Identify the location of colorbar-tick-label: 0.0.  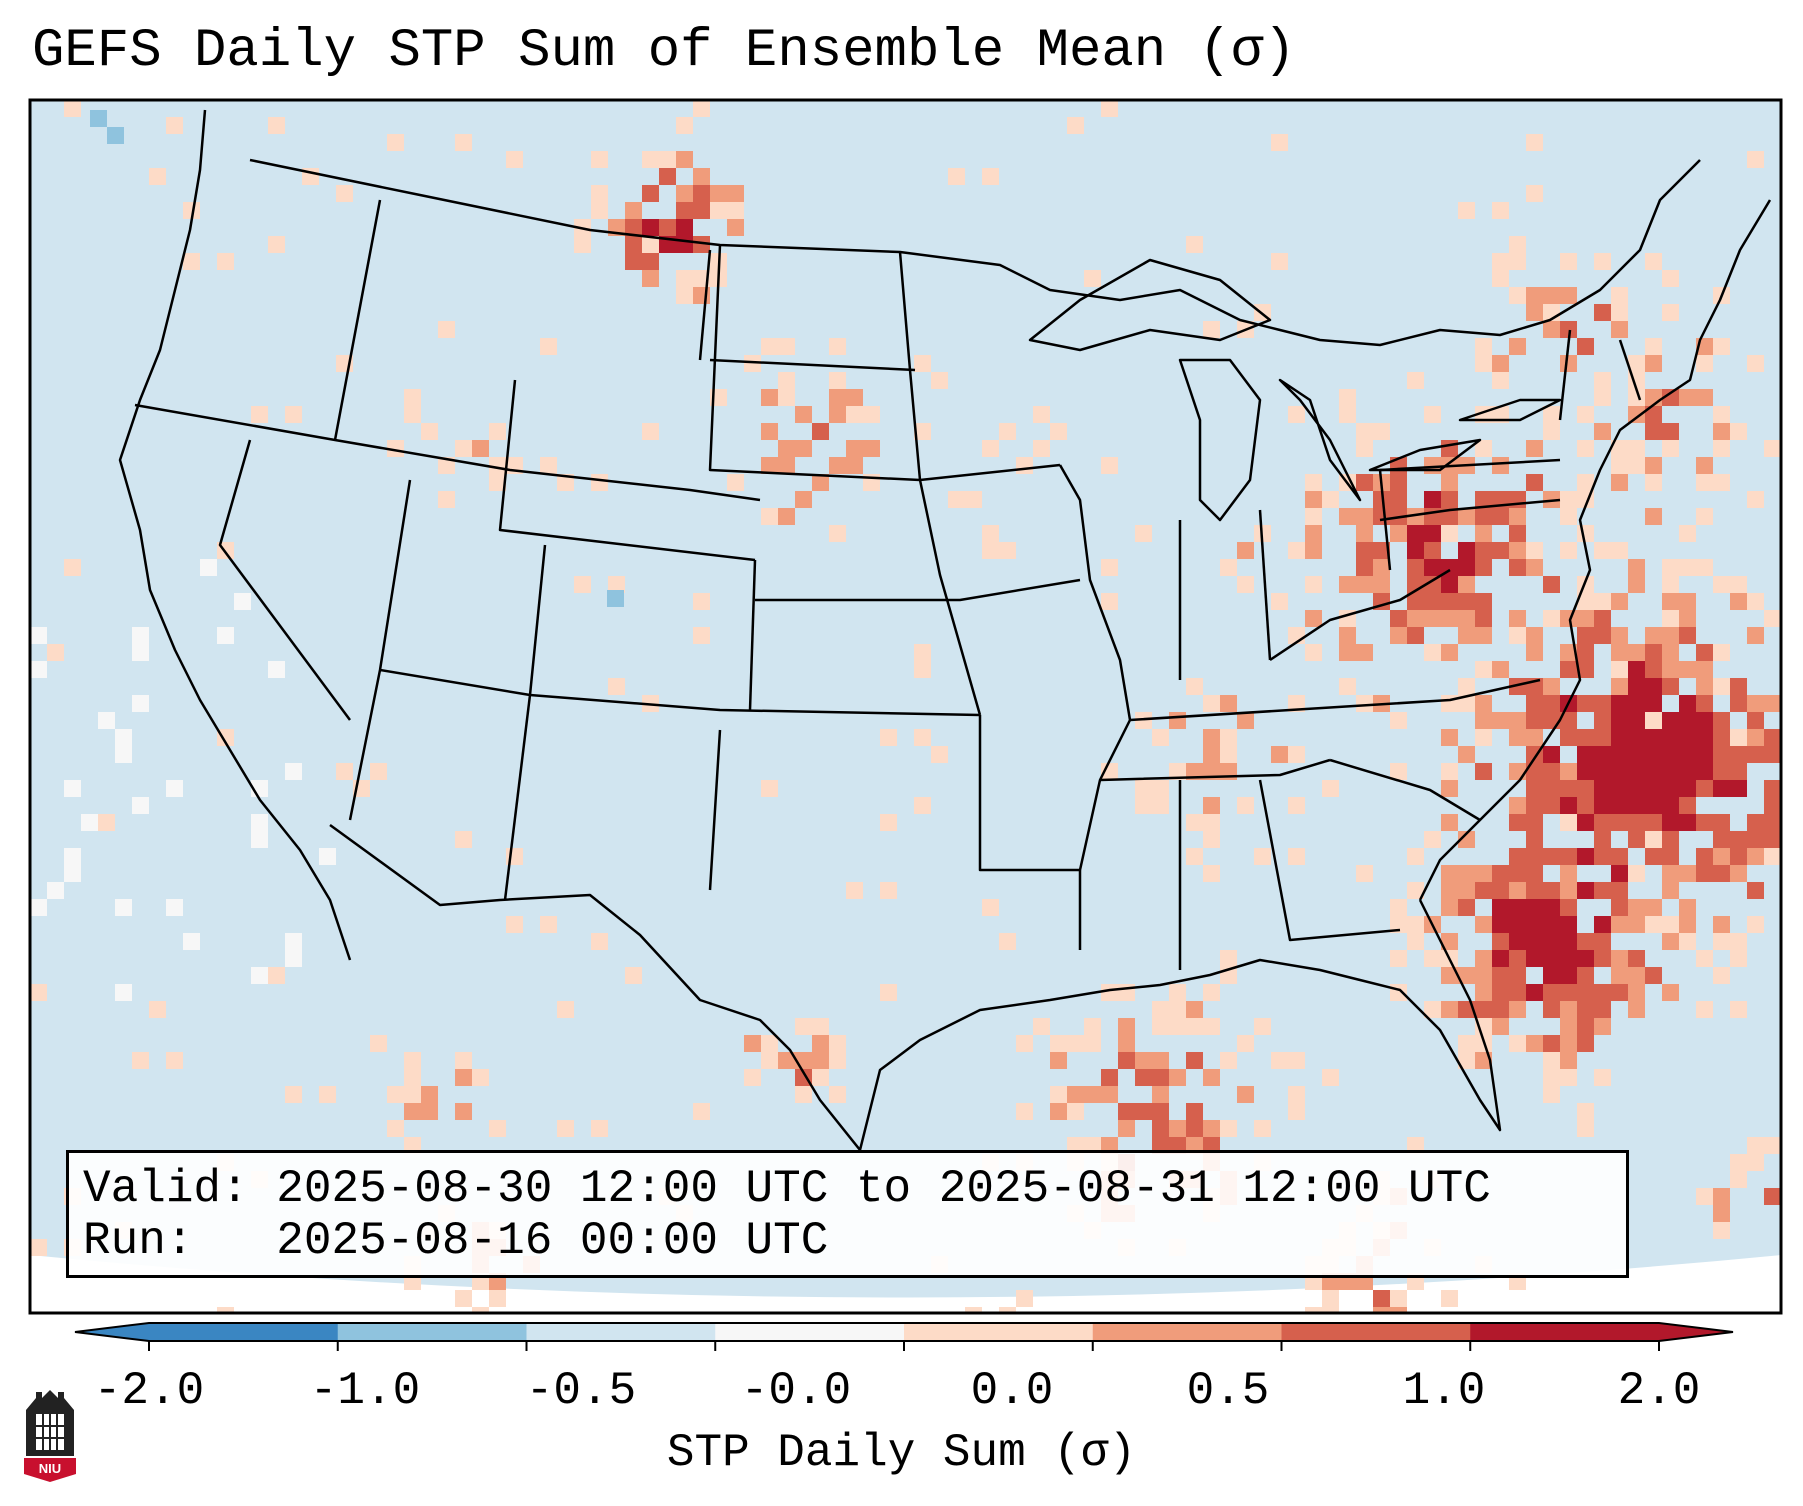
(1012, 1391).